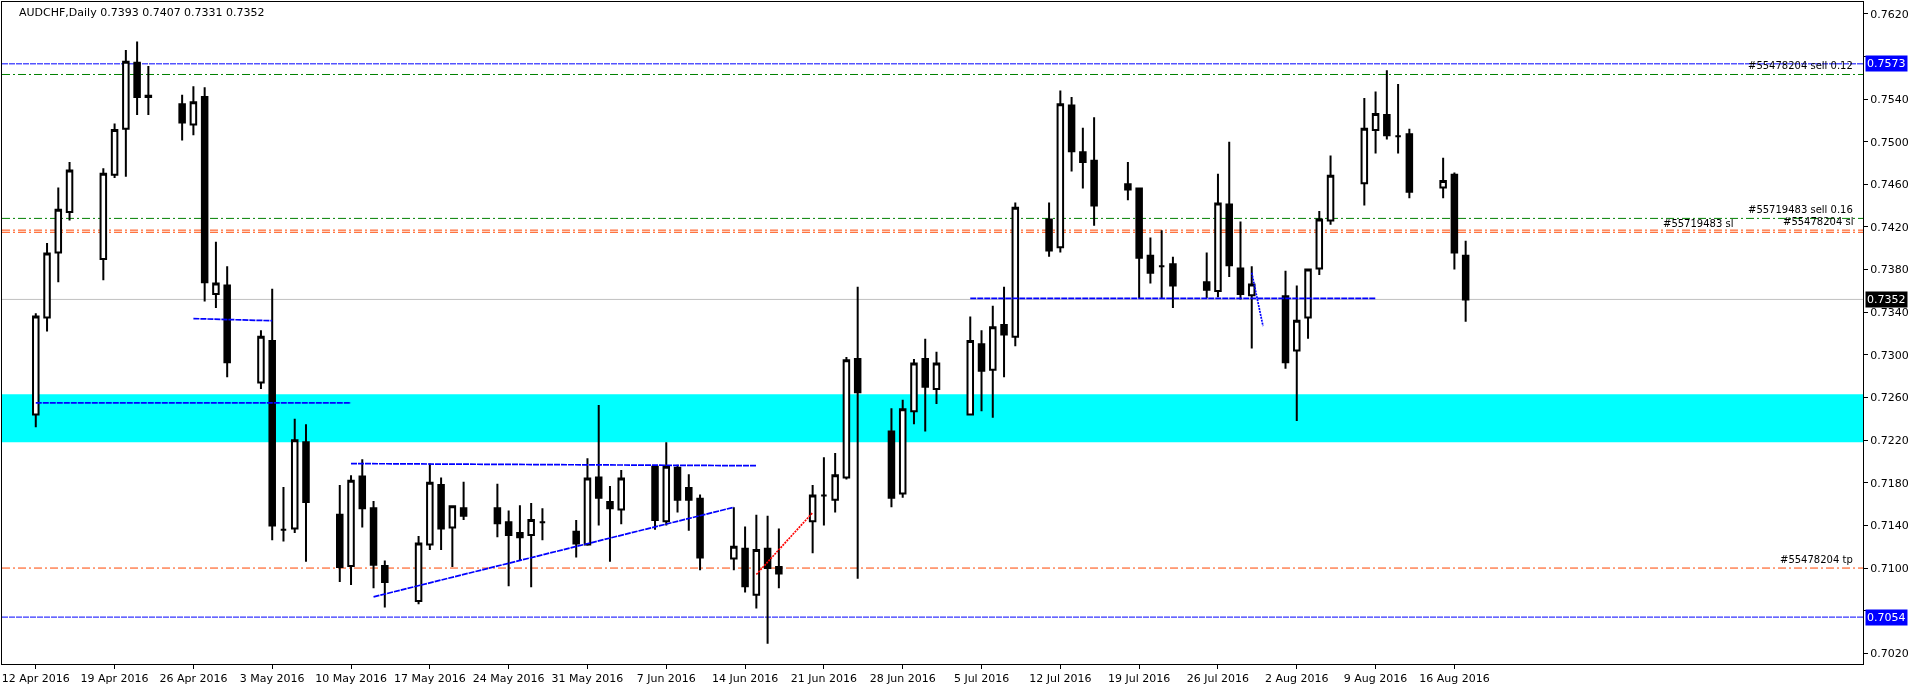  What do you see at coordinates (745, 679) in the screenshot?
I see `x-tick-label: 14 Jun 2016` at bounding box center [745, 679].